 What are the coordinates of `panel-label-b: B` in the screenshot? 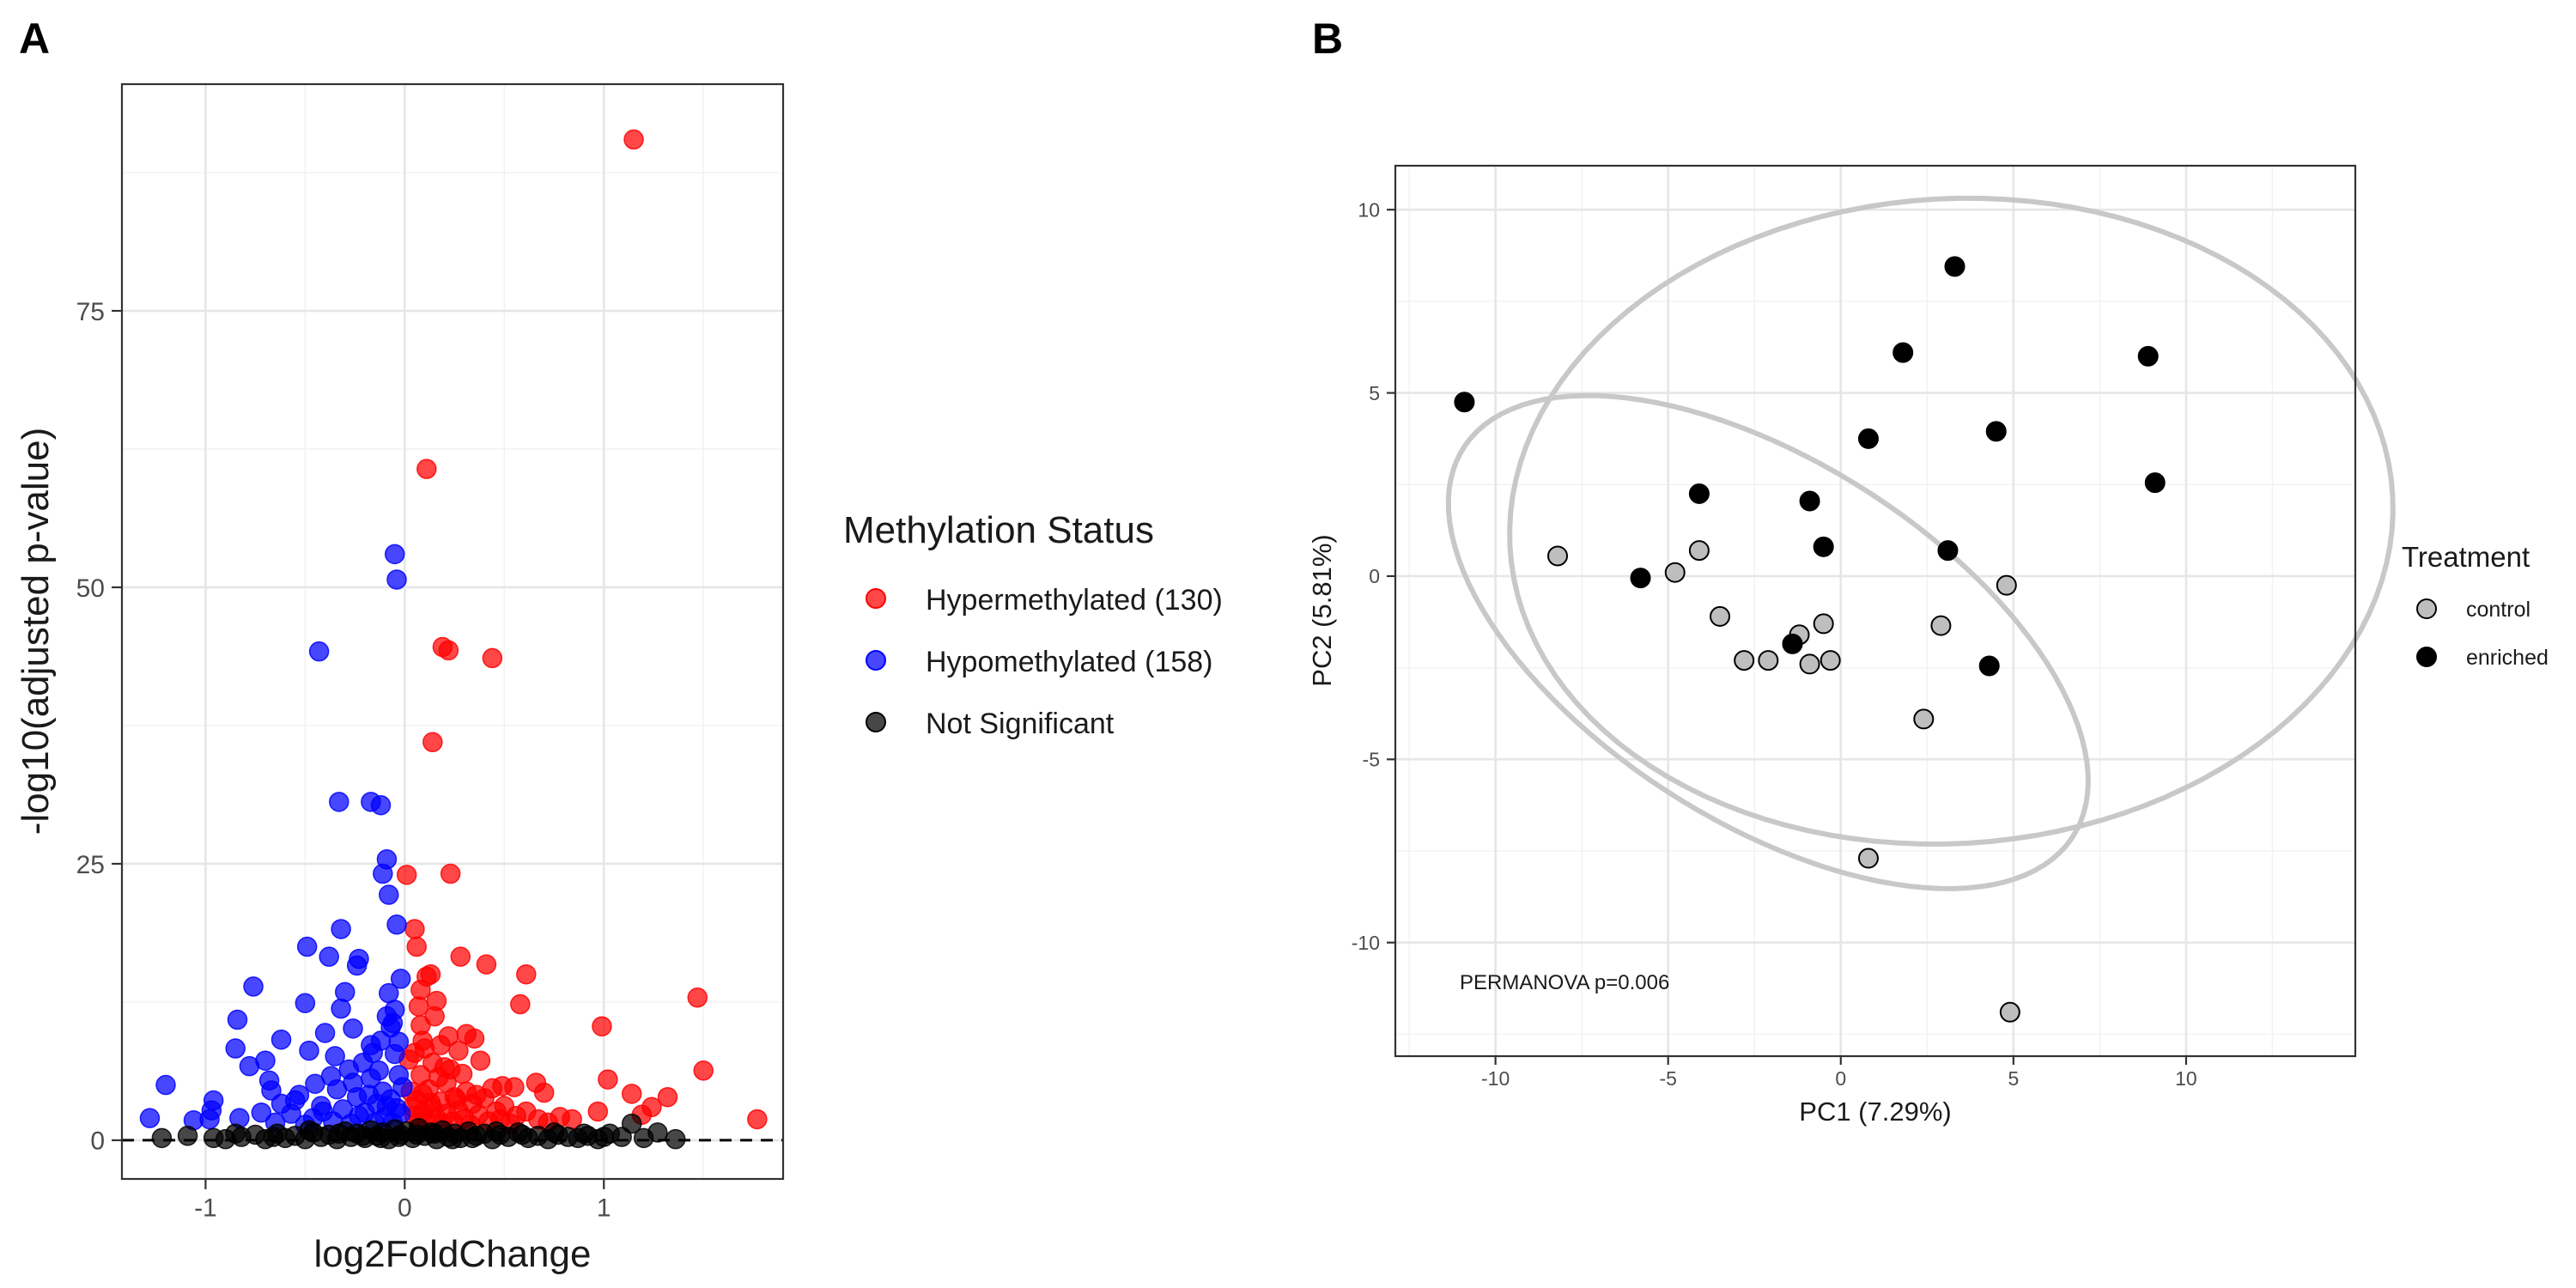 It's located at (1327, 39).